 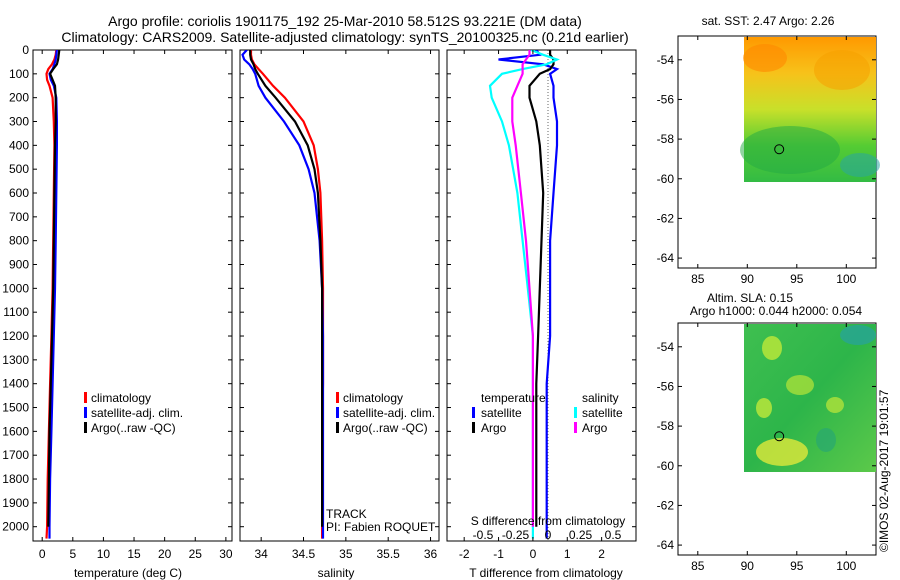 What do you see at coordinates (473, 412) in the screenshot?
I see `legend-swatch-t-satellite` at bounding box center [473, 412].